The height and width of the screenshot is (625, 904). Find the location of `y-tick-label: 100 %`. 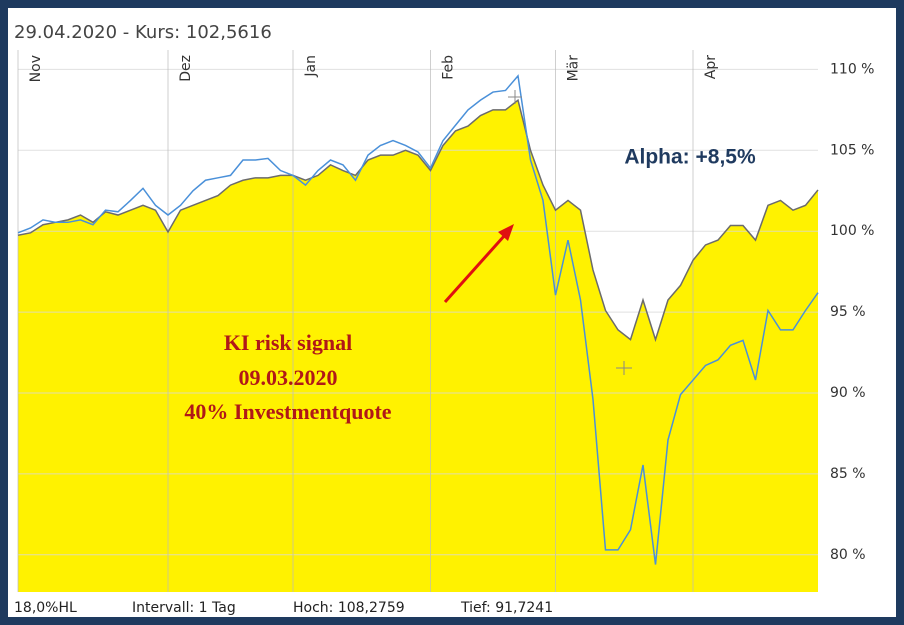

y-tick-label: 100 % is located at coordinates (852, 231).